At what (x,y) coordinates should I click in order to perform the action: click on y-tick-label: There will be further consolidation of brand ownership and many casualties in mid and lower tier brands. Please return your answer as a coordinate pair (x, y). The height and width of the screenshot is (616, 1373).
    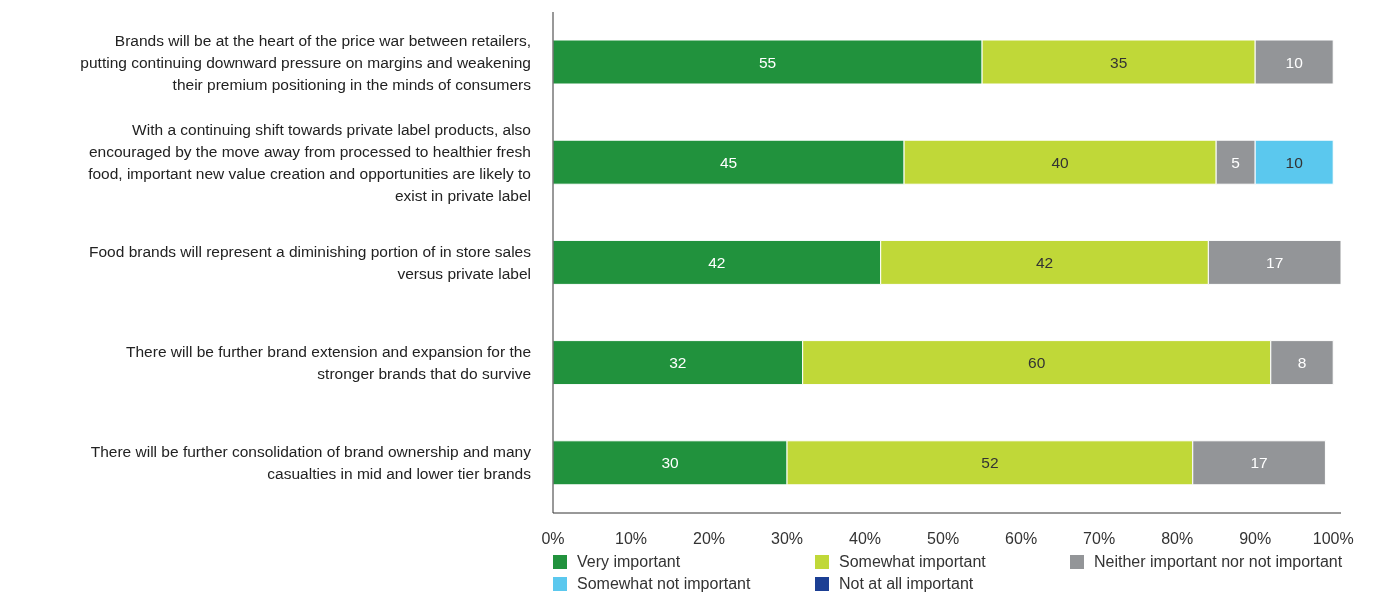
    Looking at the image, I should click on (311, 463).